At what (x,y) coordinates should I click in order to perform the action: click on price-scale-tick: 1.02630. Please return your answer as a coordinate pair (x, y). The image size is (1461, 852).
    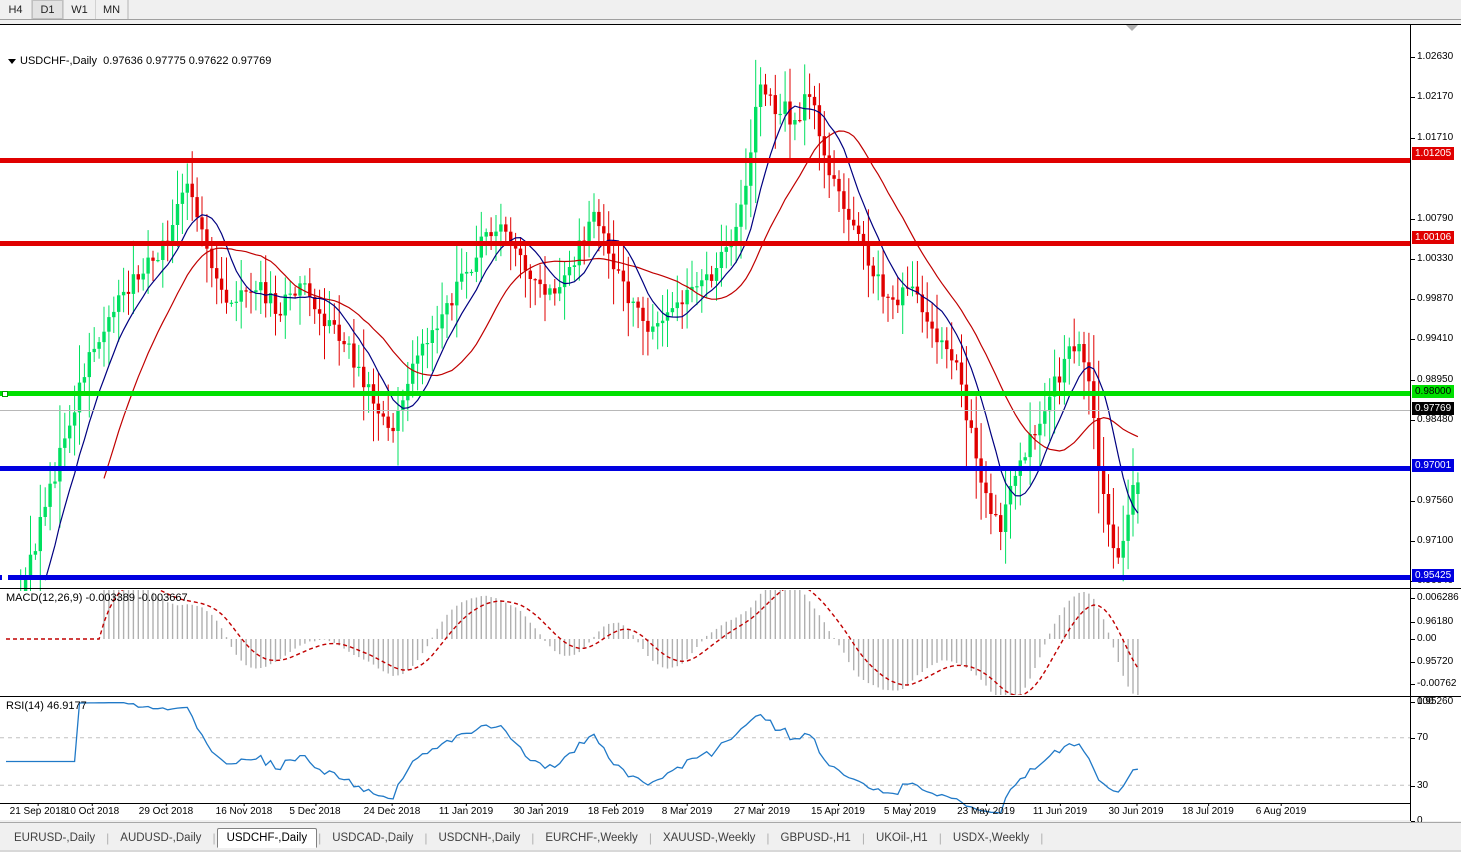
    Looking at the image, I should click on (1436, 57).